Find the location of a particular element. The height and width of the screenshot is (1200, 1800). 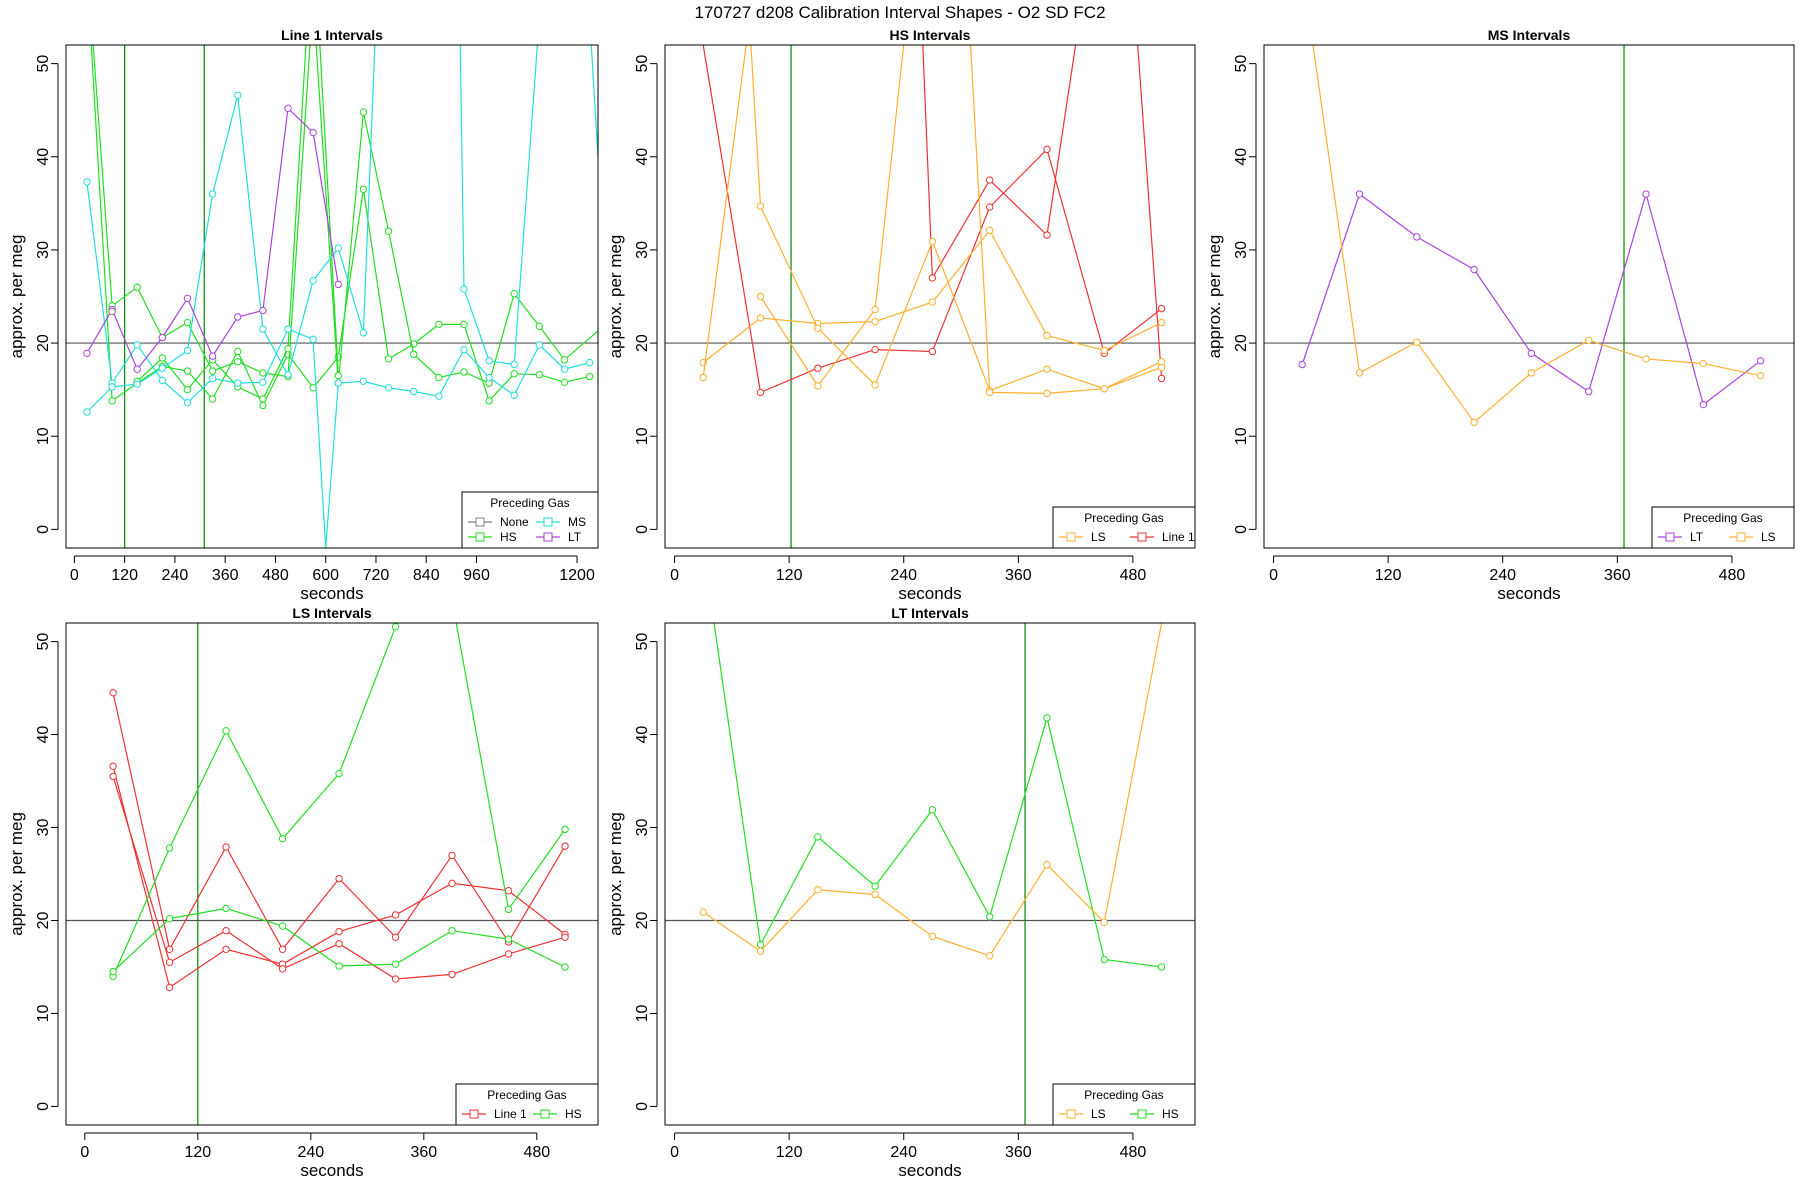

y-tick-label: 40 is located at coordinates (43, 735).